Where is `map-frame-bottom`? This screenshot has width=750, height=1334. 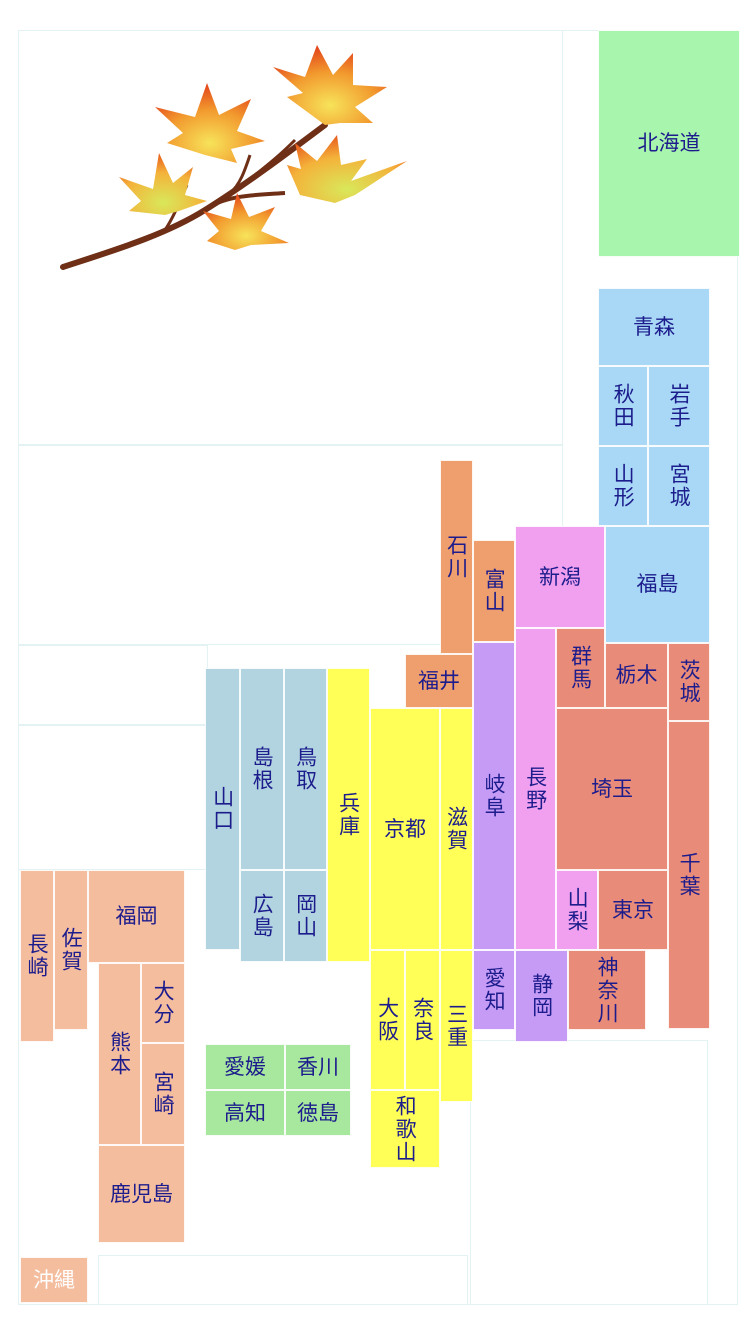 map-frame-bottom is located at coordinates (283, 1280).